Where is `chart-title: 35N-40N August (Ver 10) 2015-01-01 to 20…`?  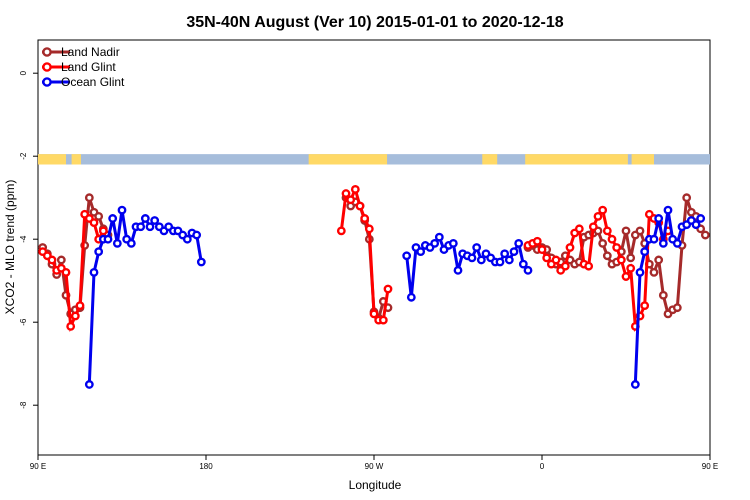 chart-title: 35N-40N August (Ver 10) 2015-01-01 to 20… is located at coordinates (374, 22).